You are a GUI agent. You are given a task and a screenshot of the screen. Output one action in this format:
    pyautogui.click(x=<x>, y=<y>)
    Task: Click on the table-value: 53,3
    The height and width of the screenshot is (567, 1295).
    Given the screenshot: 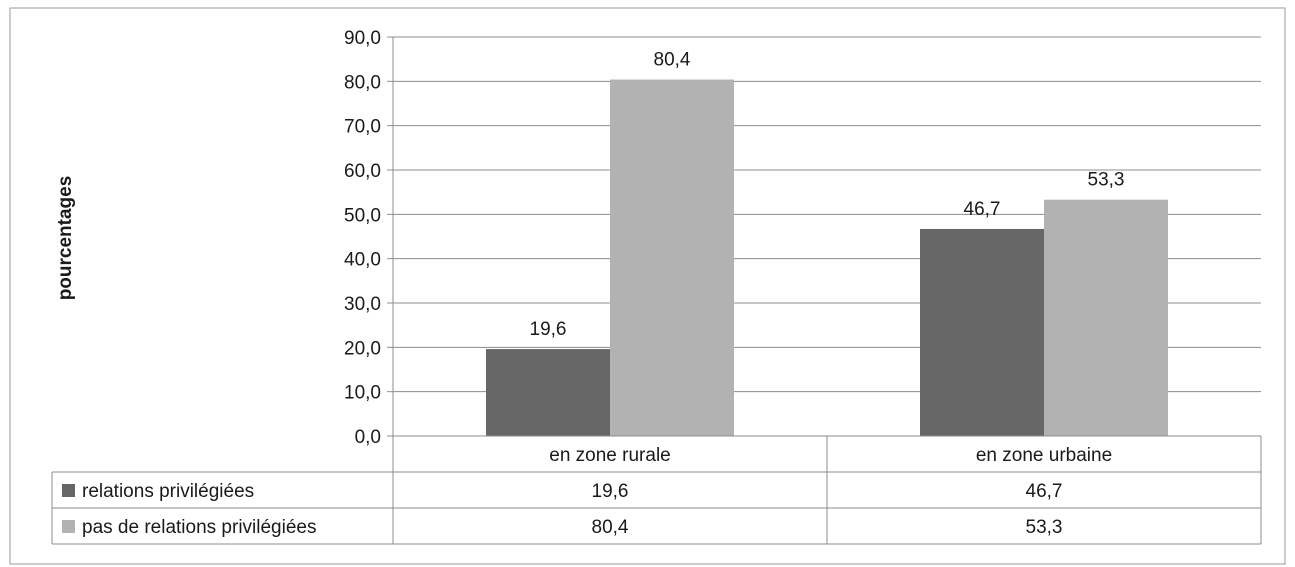 What is the action you would take?
    pyautogui.click(x=1044, y=527)
    